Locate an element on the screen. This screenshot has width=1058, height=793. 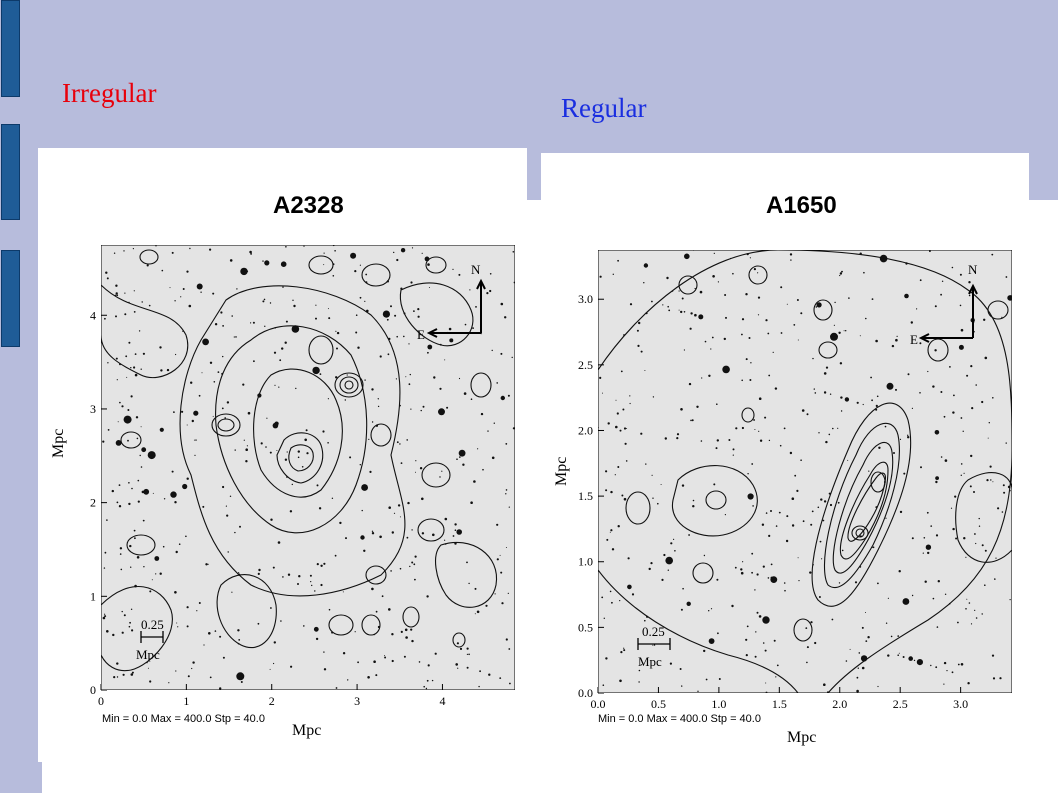
panel-title: A1650 is located at coordinates (801, 205).